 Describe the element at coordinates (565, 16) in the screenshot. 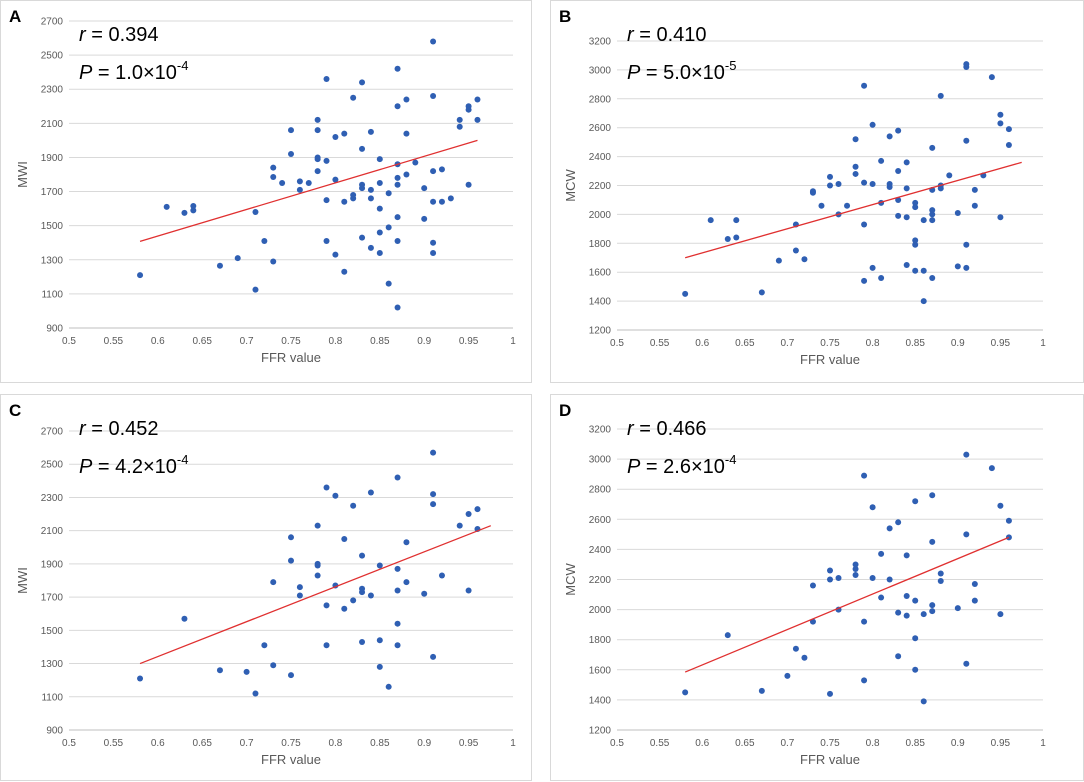

I see `panel-label: B` at that location.